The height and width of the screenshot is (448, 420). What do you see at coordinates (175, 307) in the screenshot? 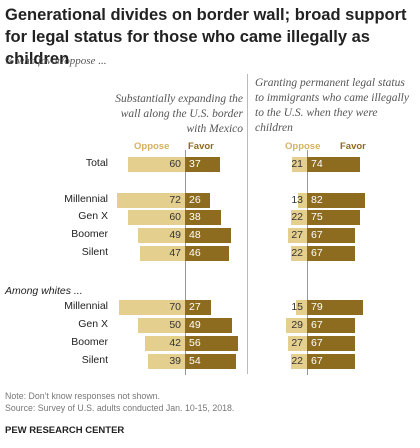
I see `value-label-oppose: 70` at bounding box center [175, 307].